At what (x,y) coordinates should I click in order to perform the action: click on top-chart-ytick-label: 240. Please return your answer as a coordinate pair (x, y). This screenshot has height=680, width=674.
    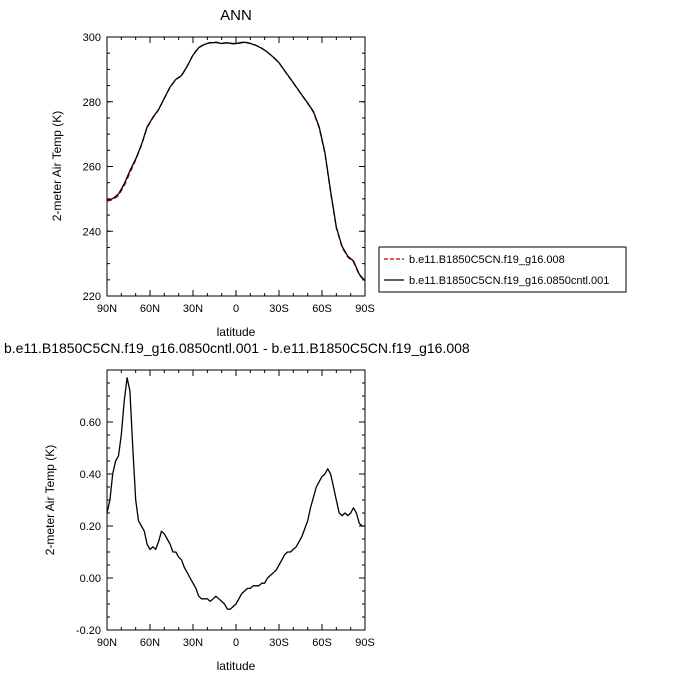
    Looking at the image, I should click on (92, 232).